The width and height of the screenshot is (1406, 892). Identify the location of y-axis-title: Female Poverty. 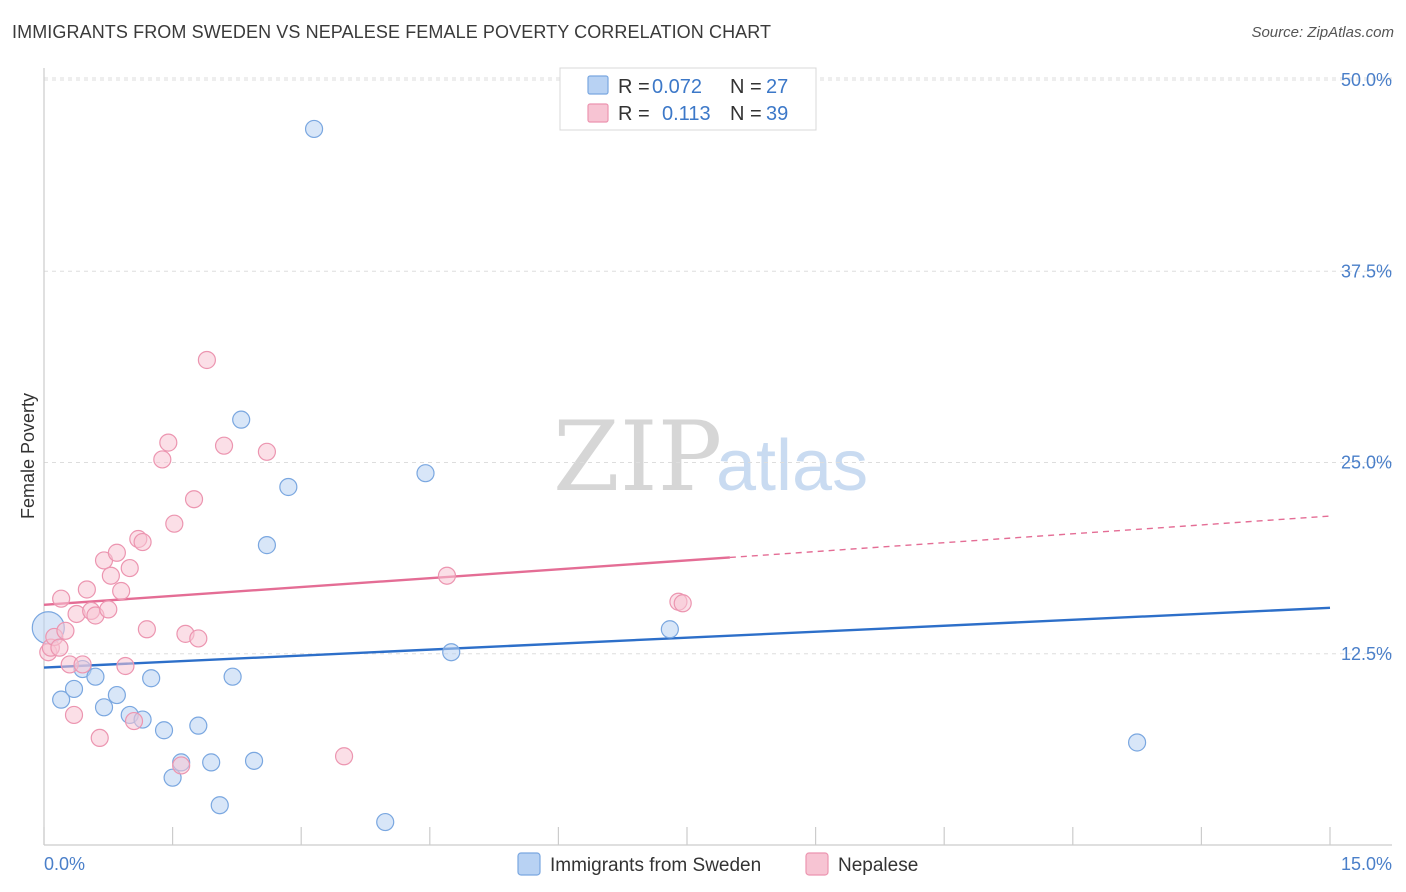
(28, 456).